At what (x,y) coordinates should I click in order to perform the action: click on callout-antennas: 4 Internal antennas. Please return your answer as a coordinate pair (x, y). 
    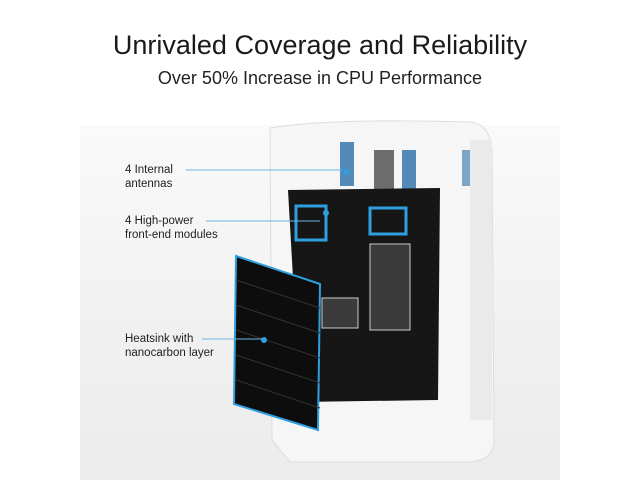
    Looking at the image, I should click on (149, 177).